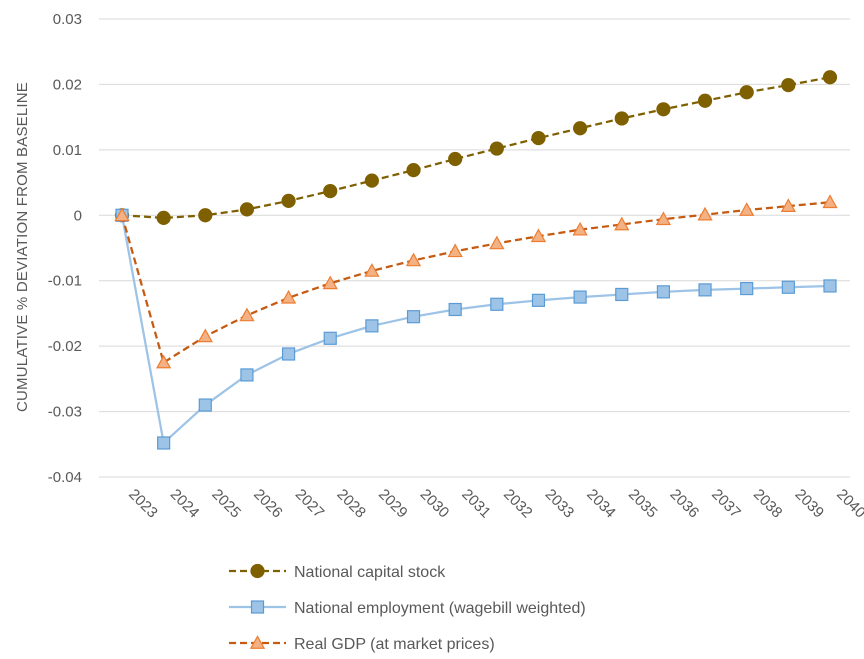  I want to click on y-tick-label: 0.02, so click(67, 84).